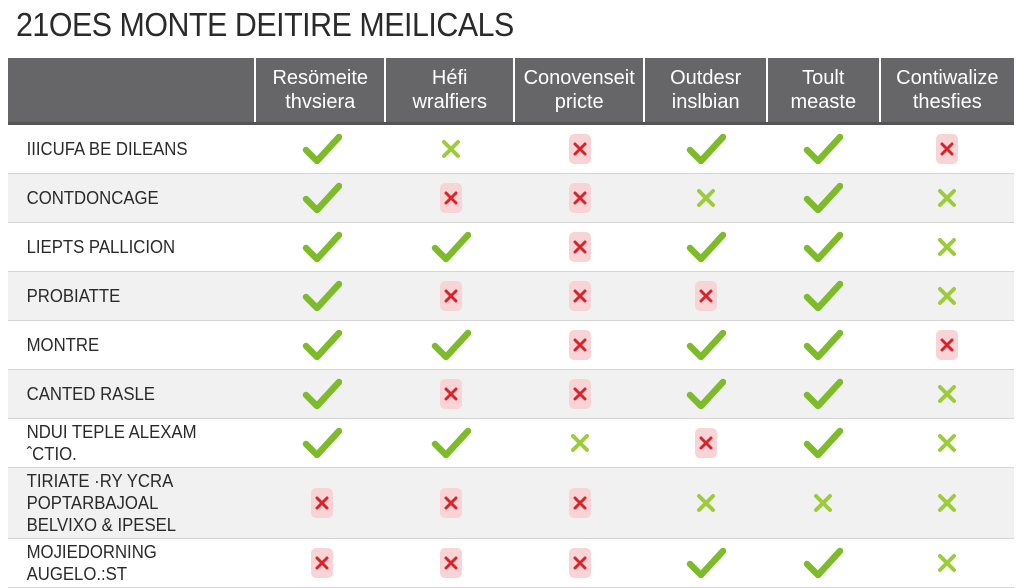 The width and height of the screenshot is (1024, 588). I want to click on row-label: PROBIATTE, so click(73, 296).